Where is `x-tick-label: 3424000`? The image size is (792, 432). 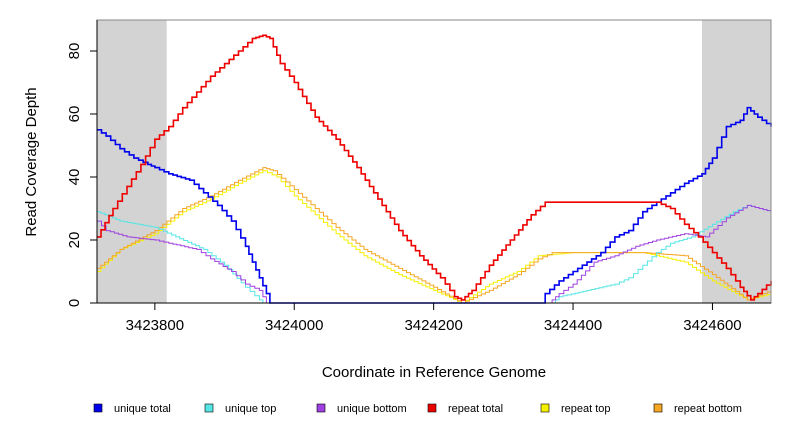
x-tick-label: 3424000 is located at coordinates (294, 325).